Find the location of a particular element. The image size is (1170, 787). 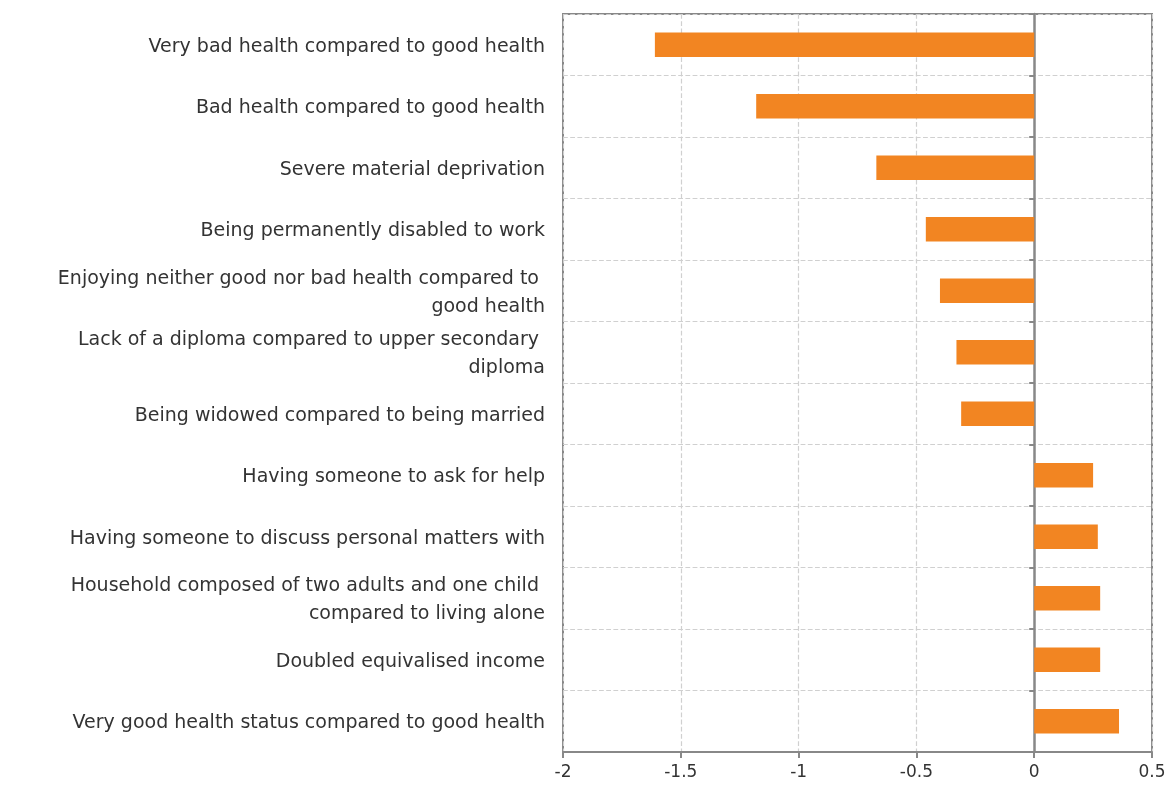

x-tick-label: 0.5 is located at coordinates (1152, 770).